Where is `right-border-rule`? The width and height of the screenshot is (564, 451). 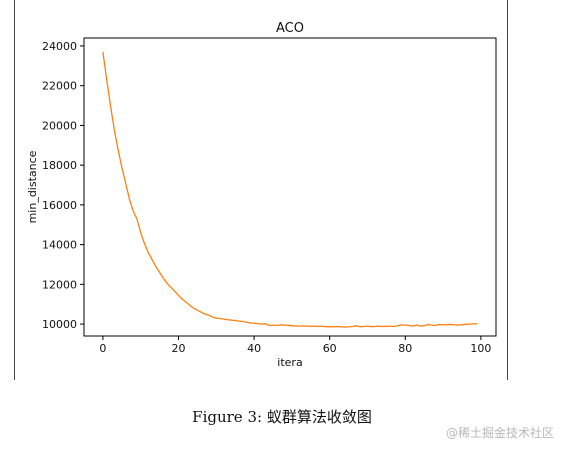 right-border-rule is located at coordinates (507, 190).